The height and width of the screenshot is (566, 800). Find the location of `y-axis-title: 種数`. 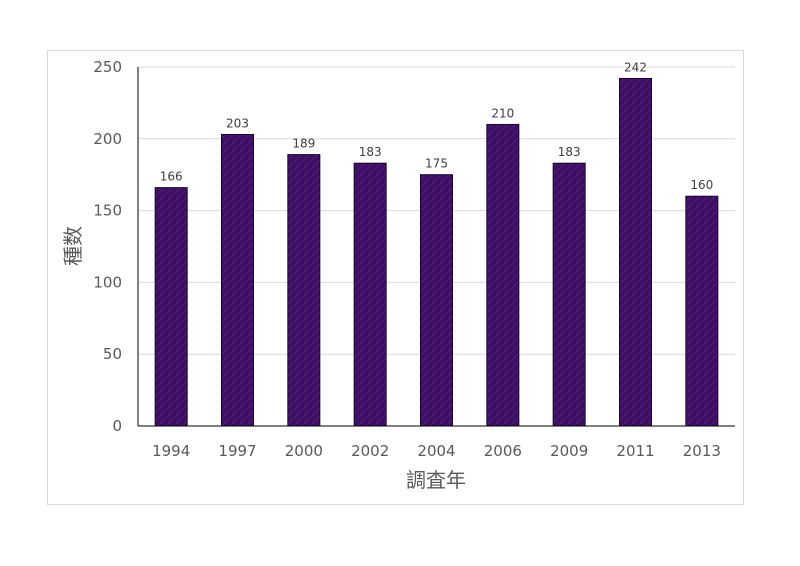

y-axis-title: 種数 is located at coordinates (73, 246).